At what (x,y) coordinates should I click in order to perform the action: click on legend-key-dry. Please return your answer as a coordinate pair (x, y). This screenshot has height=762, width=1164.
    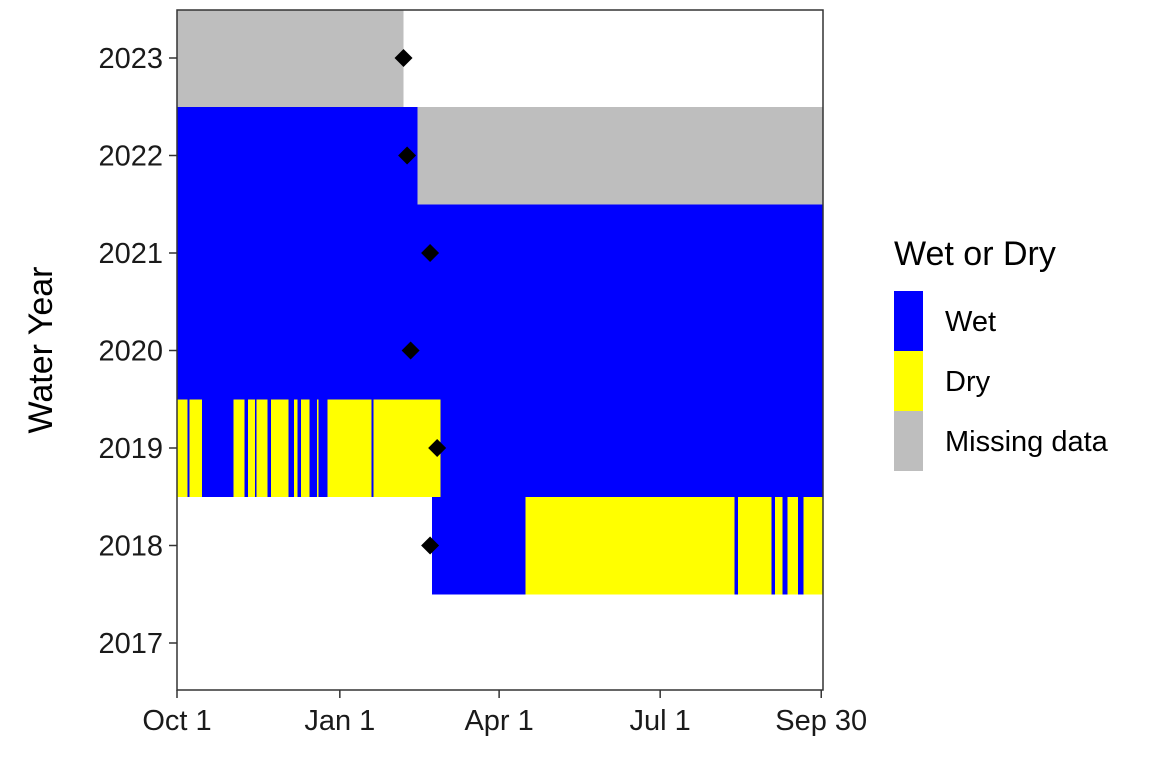
    Looking at the image, I should click on (908, 381).